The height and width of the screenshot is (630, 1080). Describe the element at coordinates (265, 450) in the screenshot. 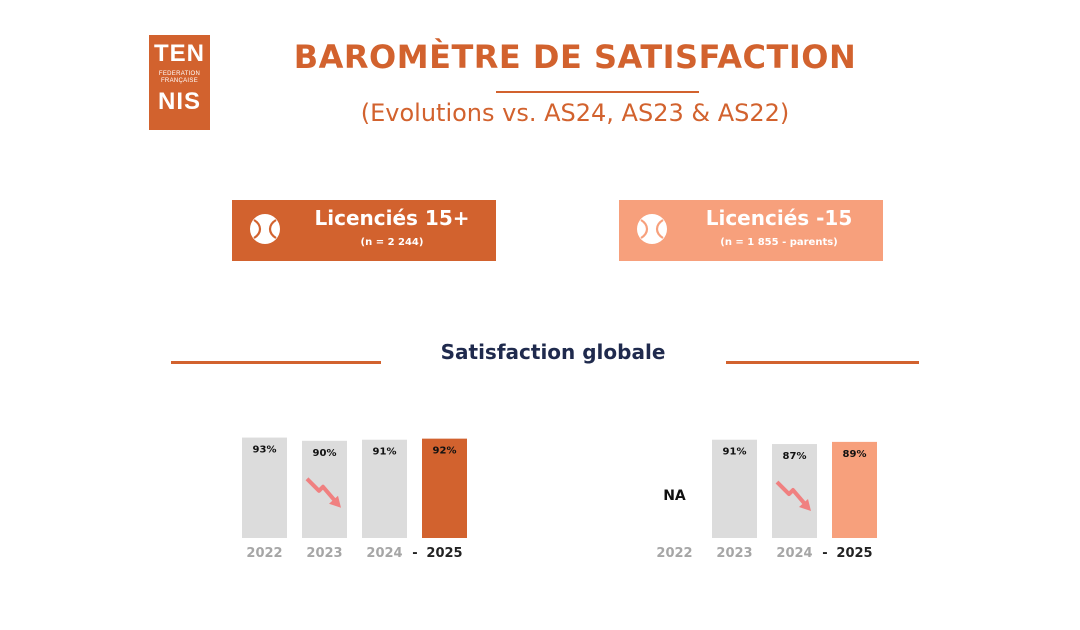

I see `data-label-2022: 93%` at that location.